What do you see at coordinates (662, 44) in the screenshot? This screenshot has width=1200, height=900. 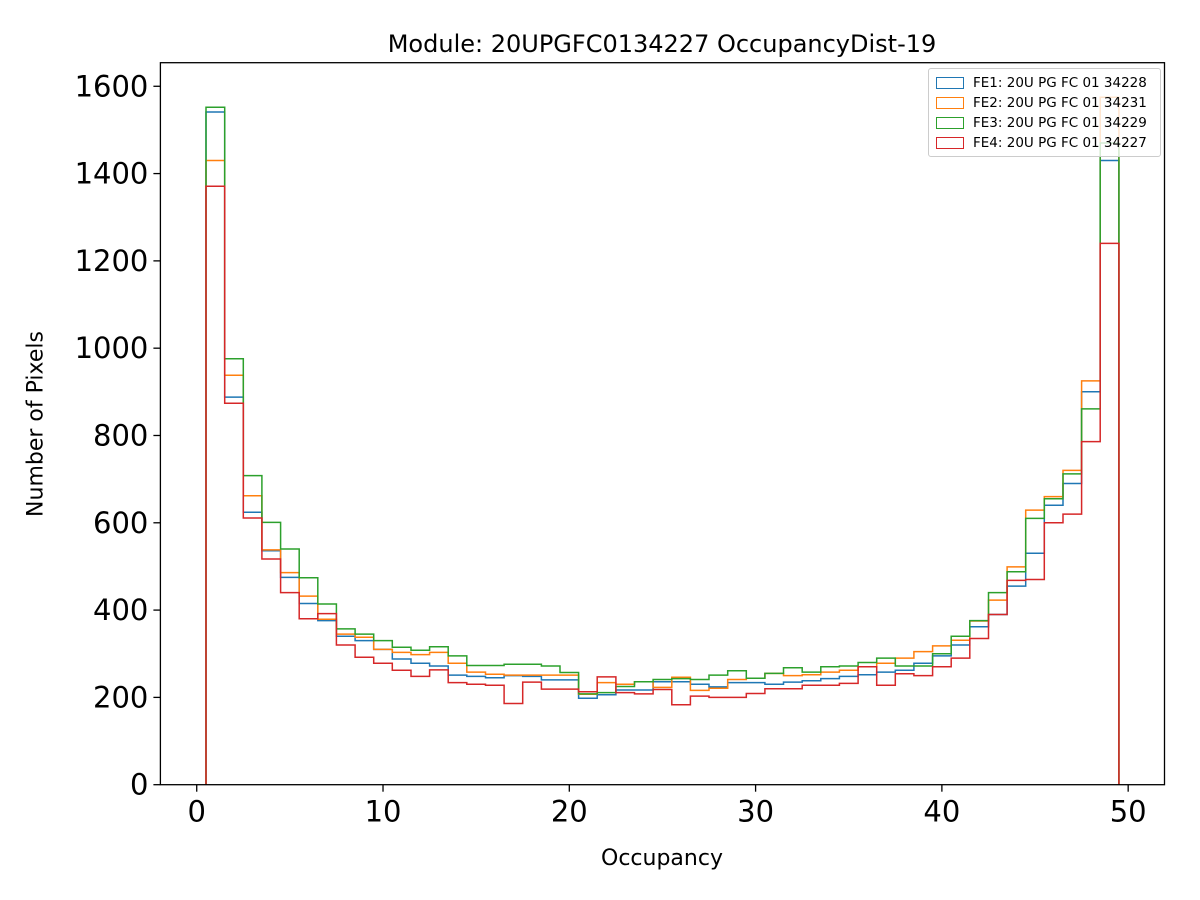 I see `chart-title: Module: 20UPGFC0134227 OccupancyDist-19` at bounding box center [662, 44].